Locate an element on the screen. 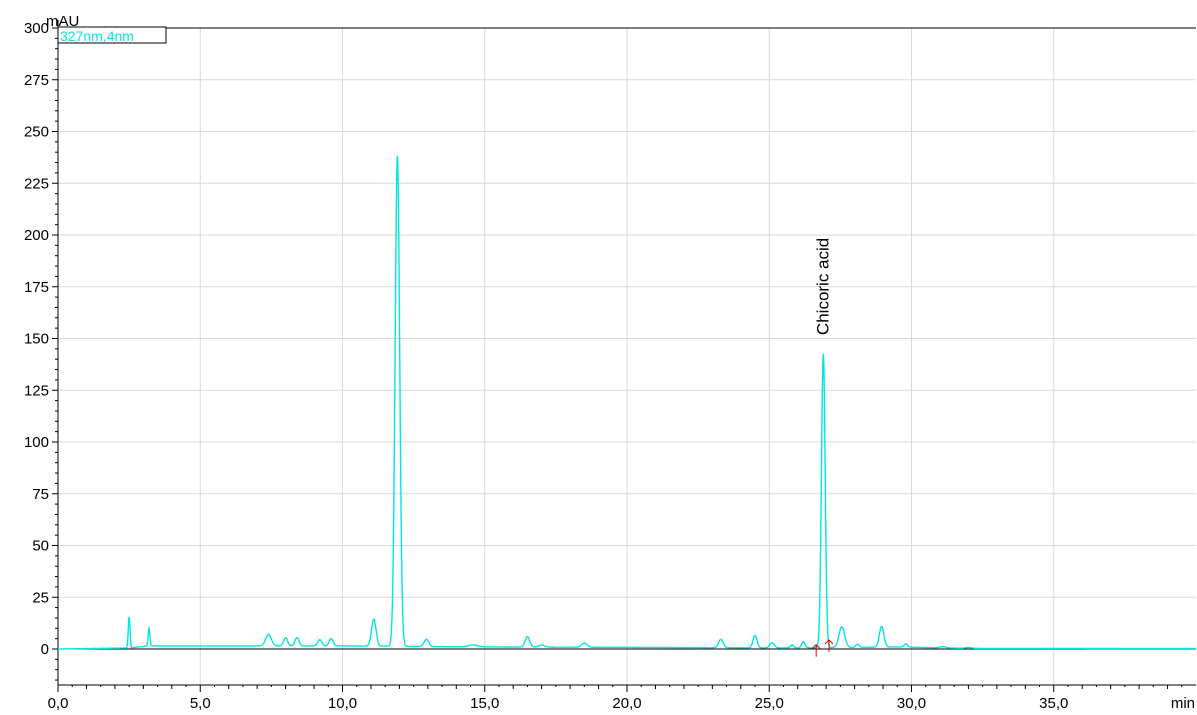 Image resolution: width=1197 pixels, height=715 pixels. y-tick-label: 125 is located at coordinates (36, 390).